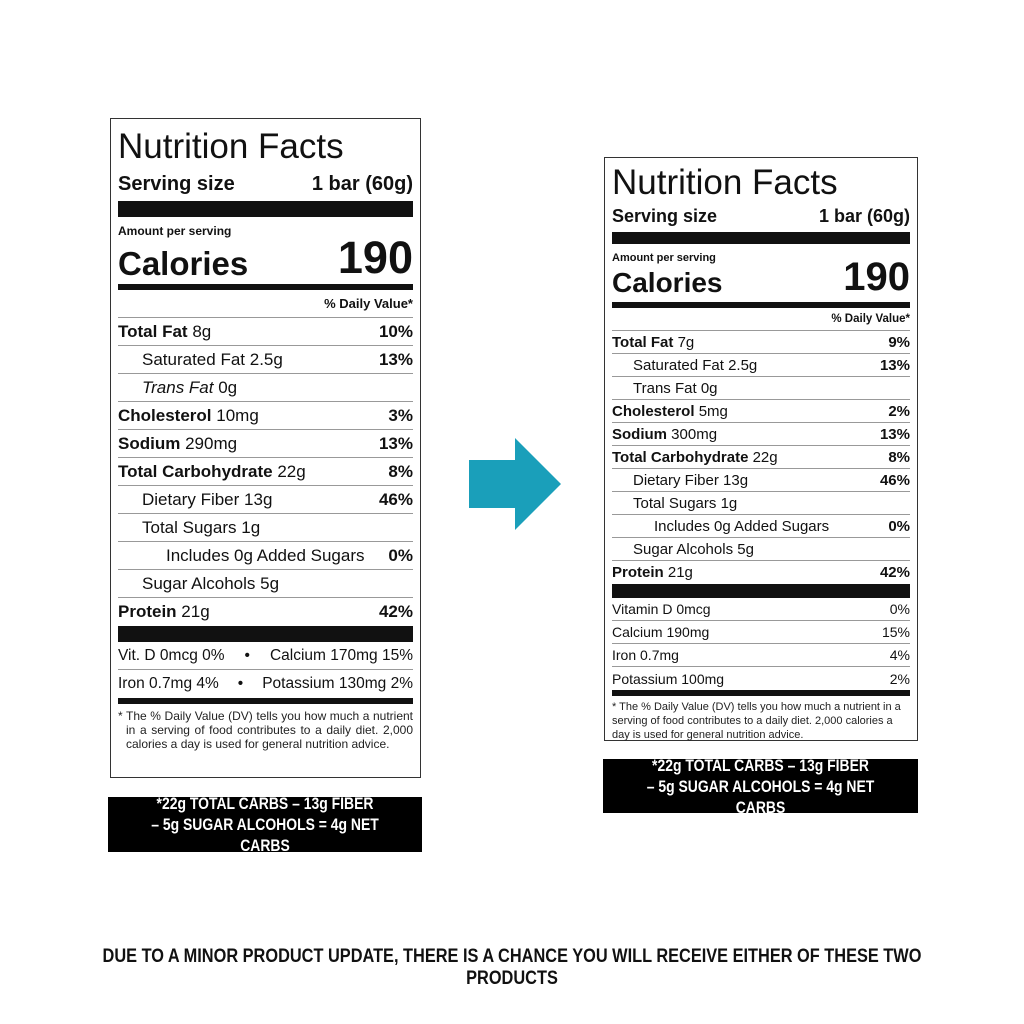  Describe the element at coordinates (661, 609) in the screenshot. I see `micronutrient-name: Vitamin D 0mcg` at that location.